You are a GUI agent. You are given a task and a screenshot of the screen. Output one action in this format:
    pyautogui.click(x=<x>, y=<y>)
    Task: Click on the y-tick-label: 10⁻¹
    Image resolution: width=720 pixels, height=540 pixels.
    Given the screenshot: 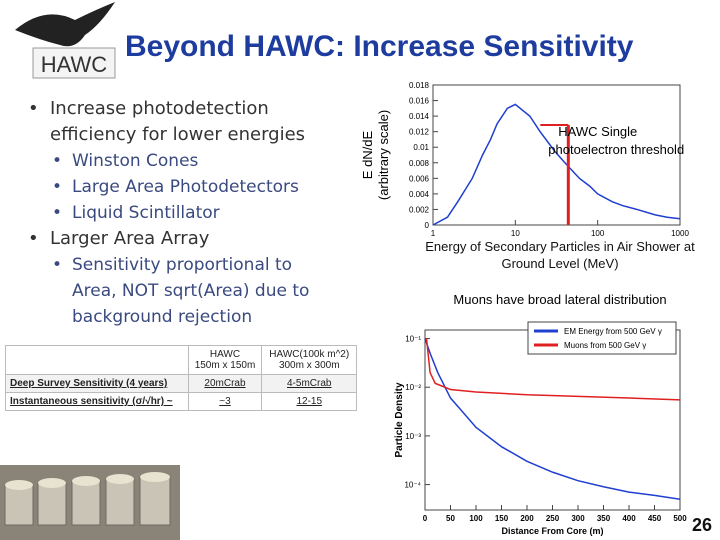 What is the action you would take?
    pyautogui.click(x=413, y=339)
    